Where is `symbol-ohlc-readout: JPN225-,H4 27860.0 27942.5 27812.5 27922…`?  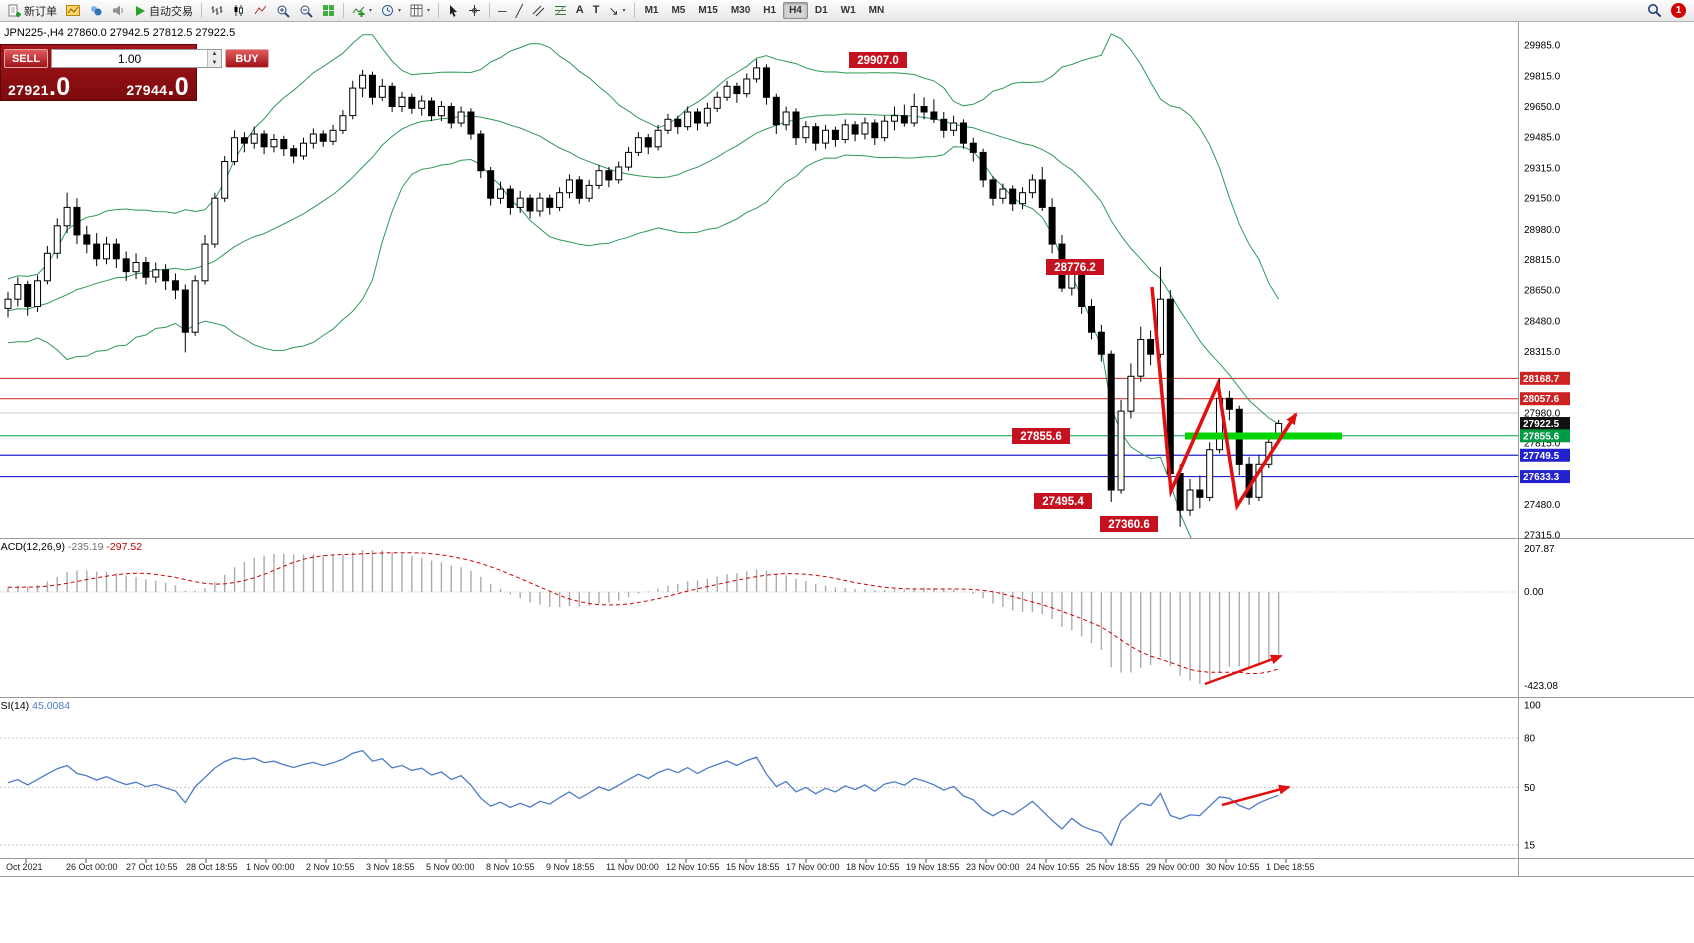
symbol-ohlc-readout: JPN225-,H4 27860.0 27942.5 27812.5 27922… is located at coordinates (120, 33).